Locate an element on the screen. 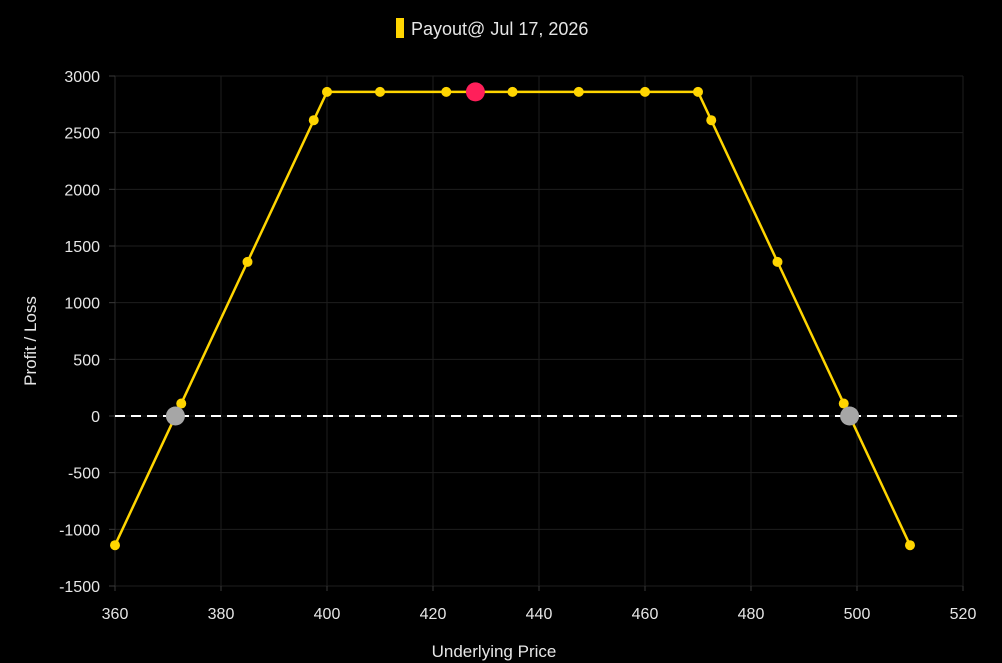  breakeven-low-marker is located at coordinates (175, 416).